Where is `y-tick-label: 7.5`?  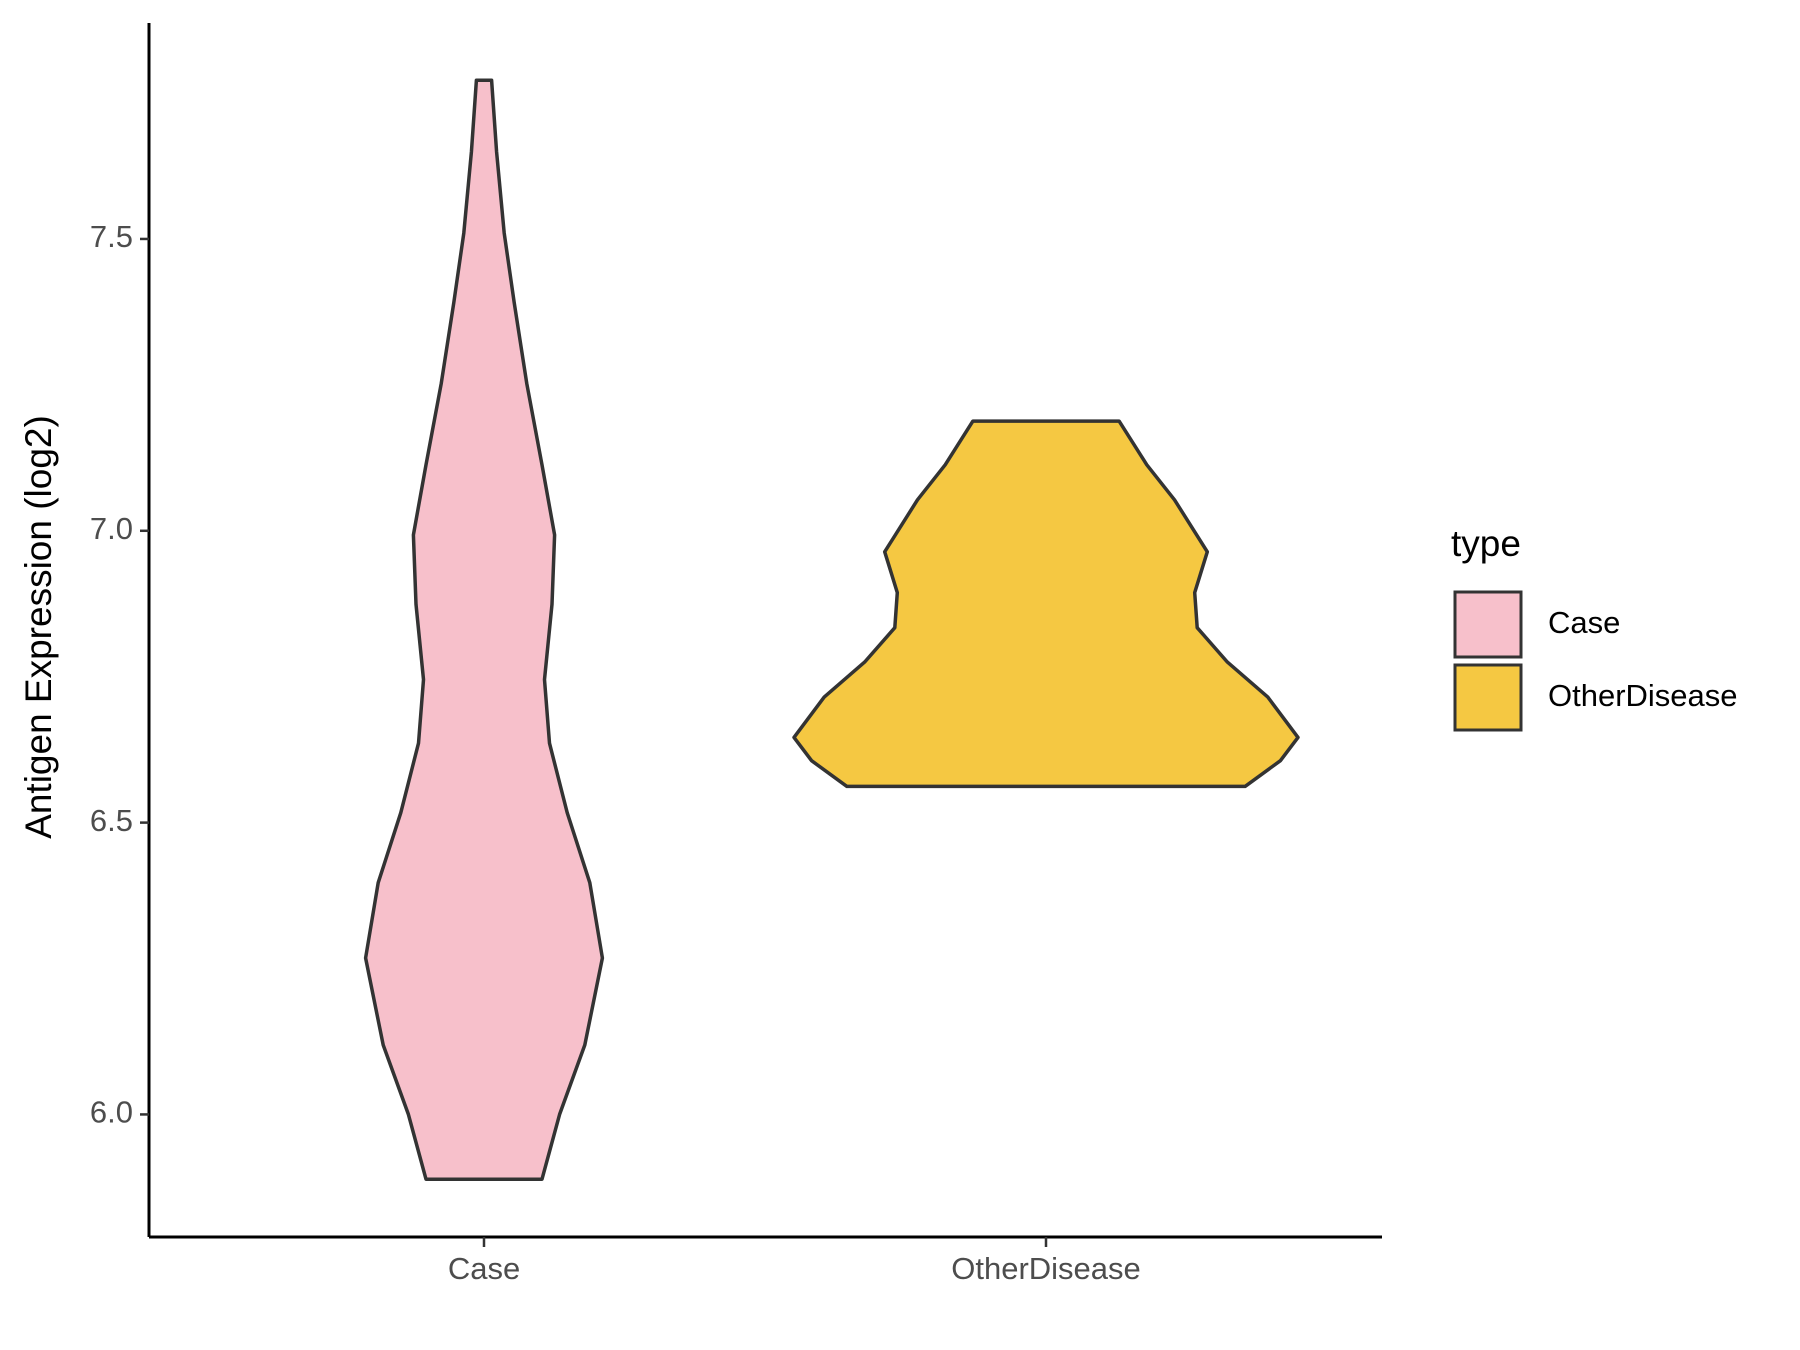
y-tick-label: 7.5 is located at coordinates (111, 236).